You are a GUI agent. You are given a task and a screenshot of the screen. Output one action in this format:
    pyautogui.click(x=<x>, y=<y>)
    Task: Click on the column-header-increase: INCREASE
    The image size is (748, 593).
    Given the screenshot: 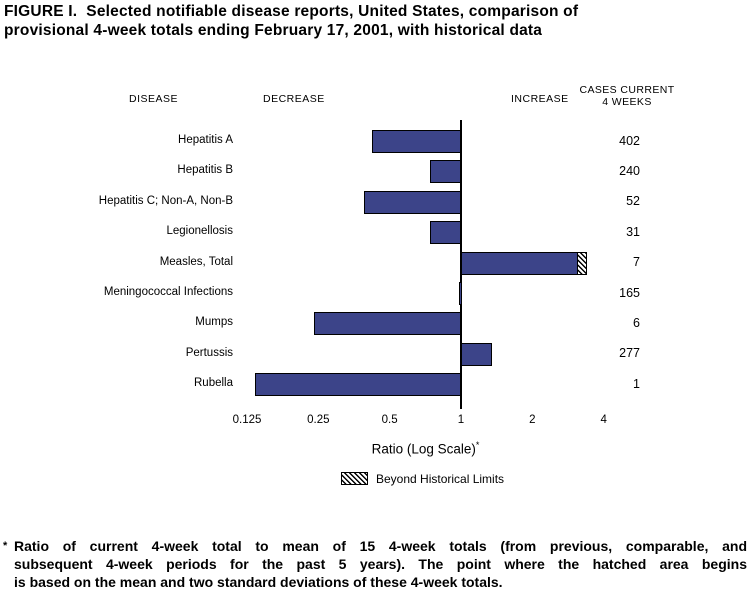 What is the action you would take?
    pyautogui.click(x=540, y=99)
    